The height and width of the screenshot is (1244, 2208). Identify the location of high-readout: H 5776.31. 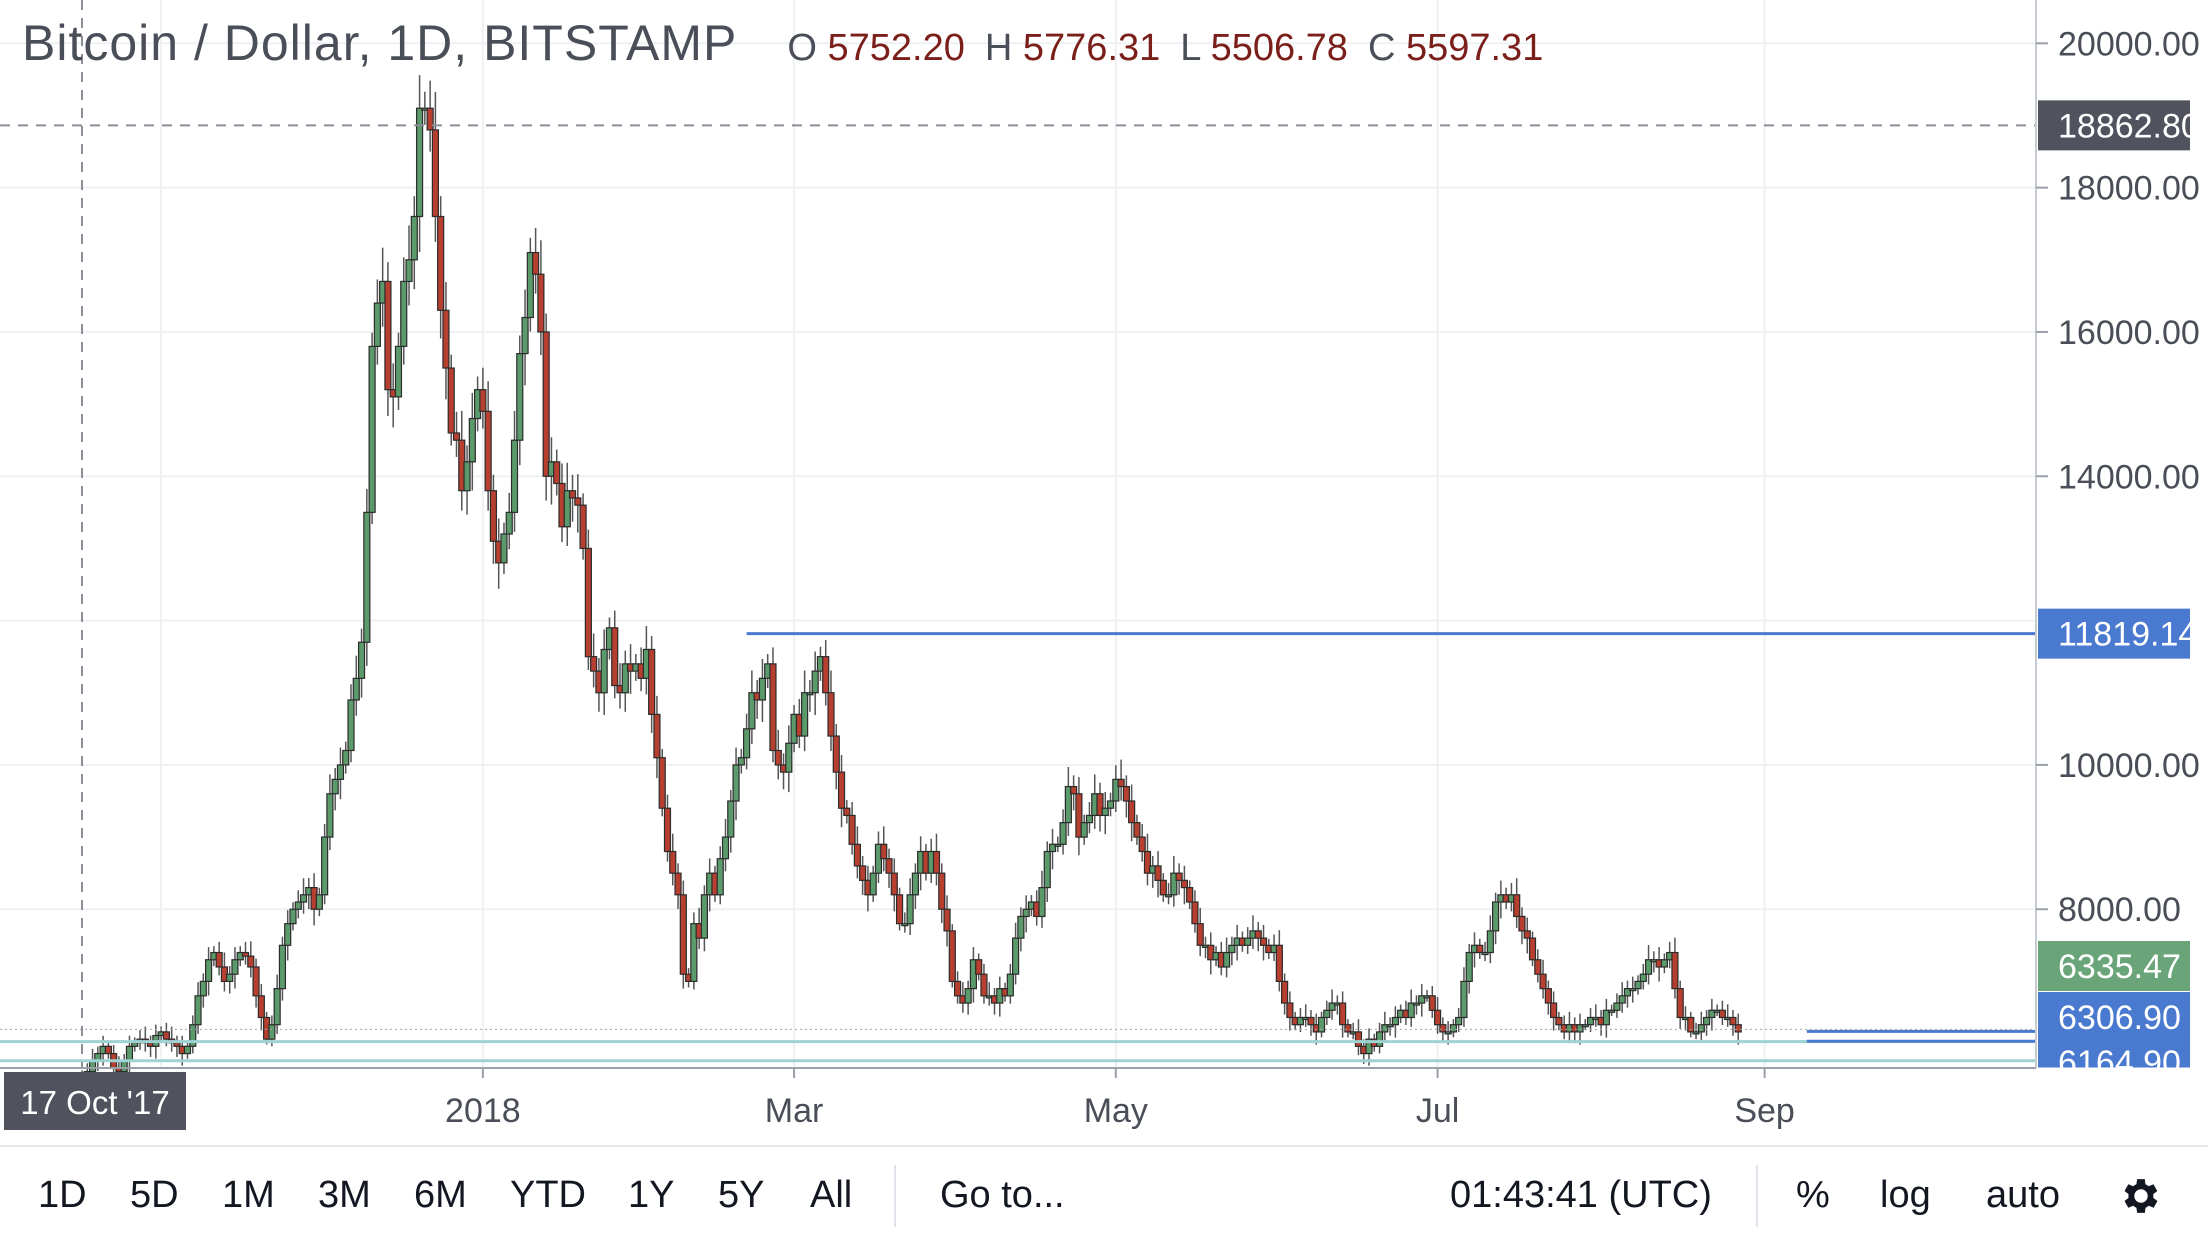
(1072, 48).